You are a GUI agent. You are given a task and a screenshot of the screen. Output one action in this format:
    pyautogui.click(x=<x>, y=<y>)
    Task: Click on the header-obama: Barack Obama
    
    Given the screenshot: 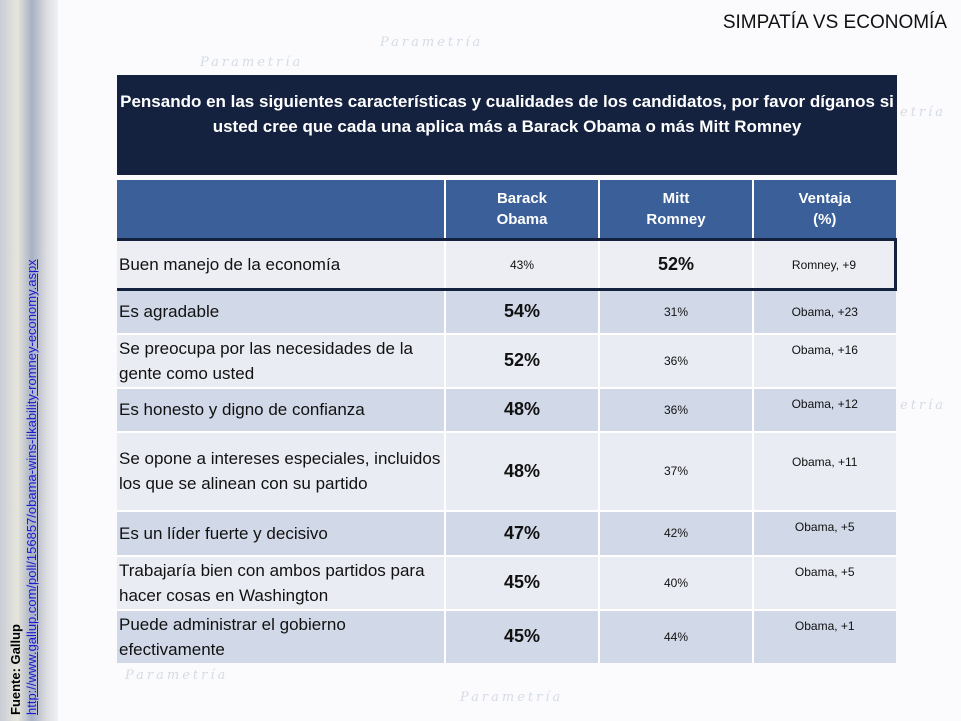 What is the action you would take?
    pyautogui.click(x=521, y=210)
    